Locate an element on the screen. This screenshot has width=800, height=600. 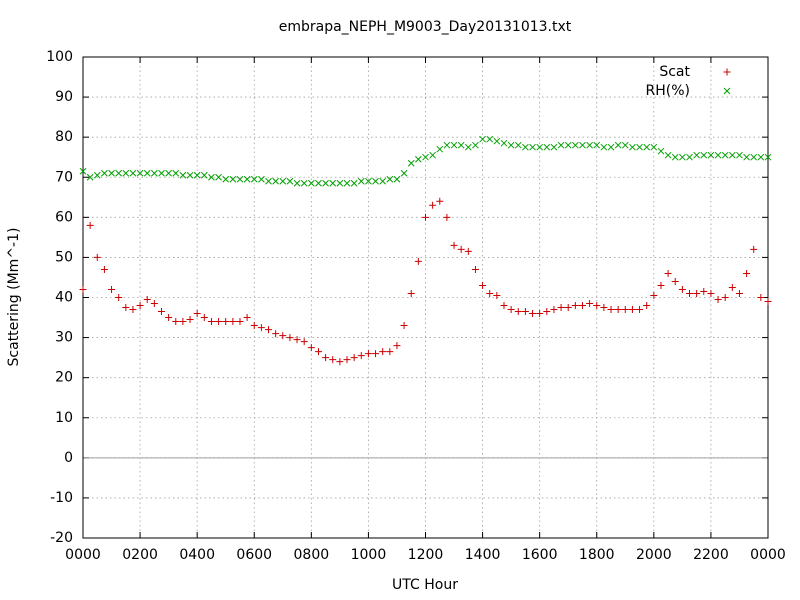
y-tick-label: 40 is located at coordinates (64, 298).